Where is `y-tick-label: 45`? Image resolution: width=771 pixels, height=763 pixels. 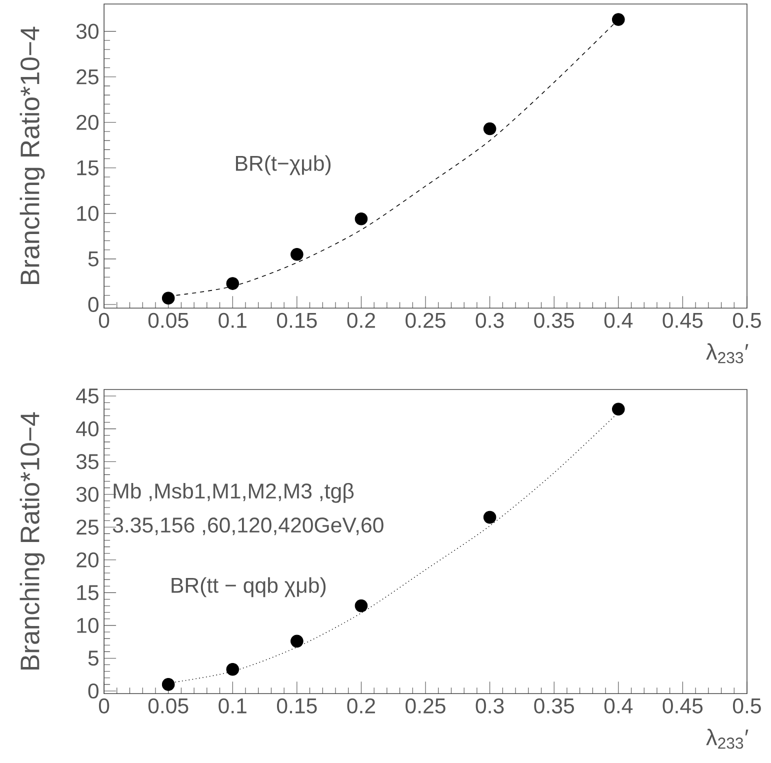 y-tick-label: 45 is located at coordinates (87, 396).